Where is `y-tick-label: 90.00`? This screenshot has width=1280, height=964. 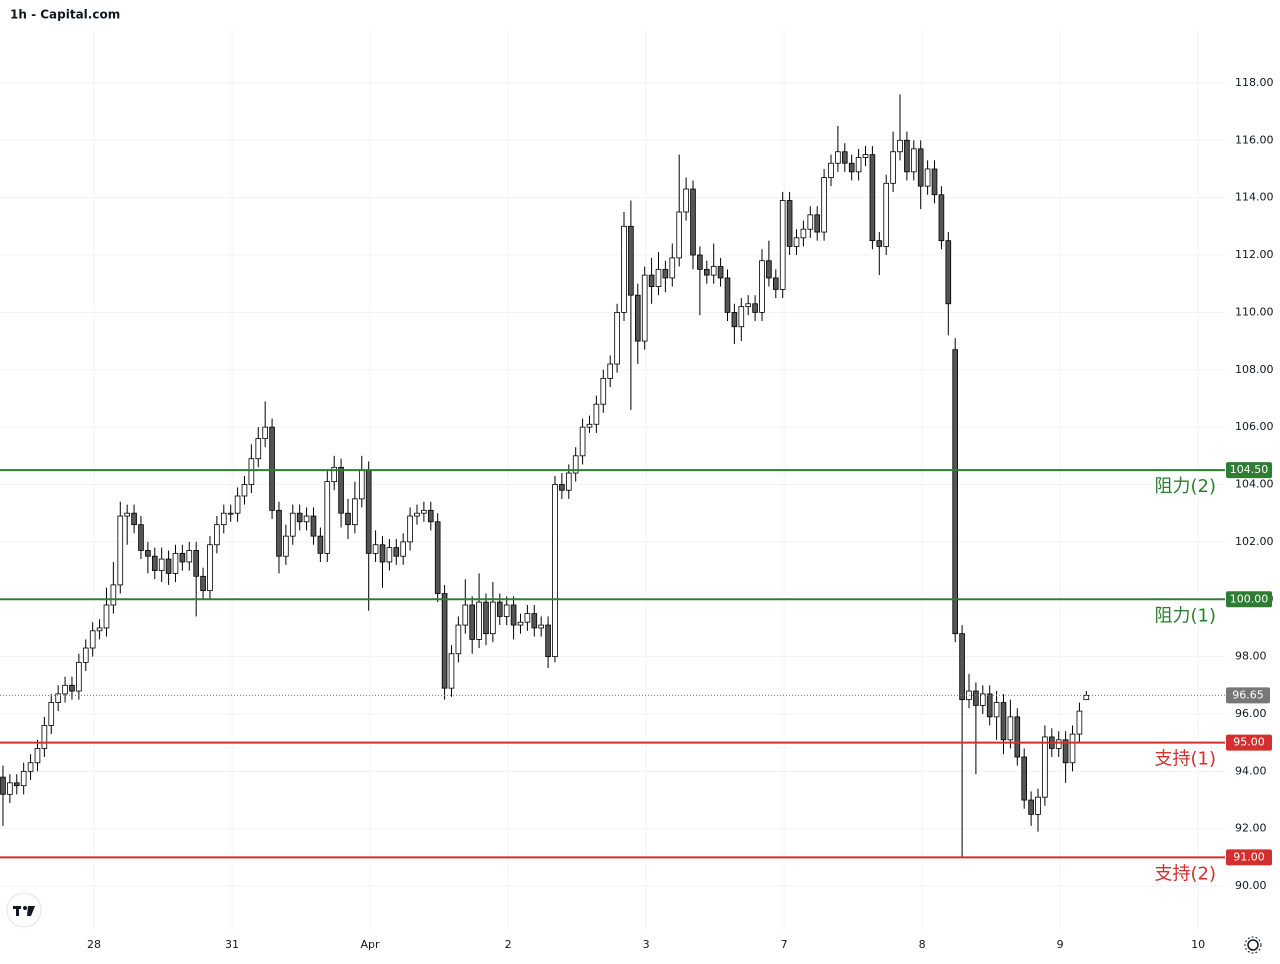 y-tick-label: 90.00 is located at coordinates (1251, 885).